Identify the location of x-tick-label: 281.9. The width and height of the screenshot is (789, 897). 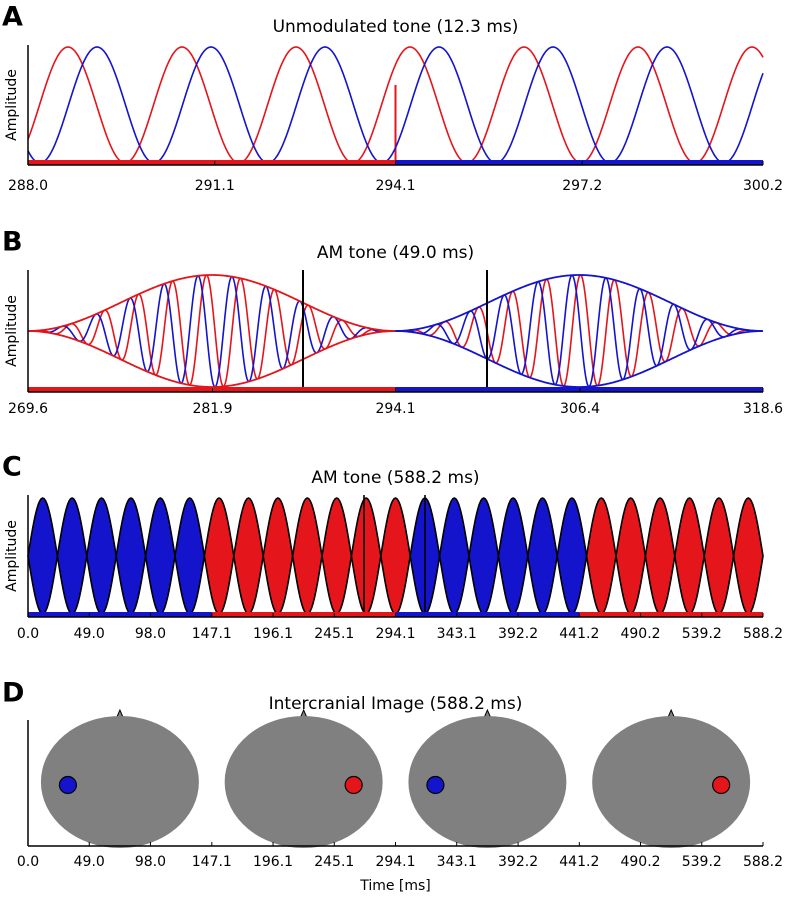
(212, 409).